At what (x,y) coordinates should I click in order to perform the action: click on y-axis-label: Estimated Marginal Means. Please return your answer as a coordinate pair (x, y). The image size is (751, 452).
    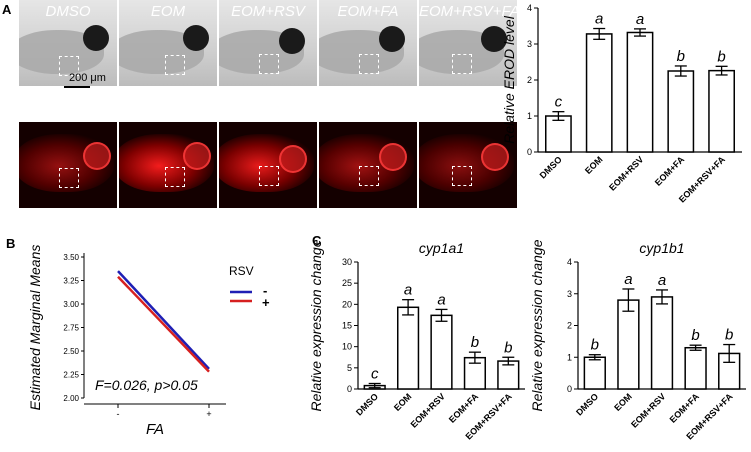
    Looking at the image, I should click on (35, 328).